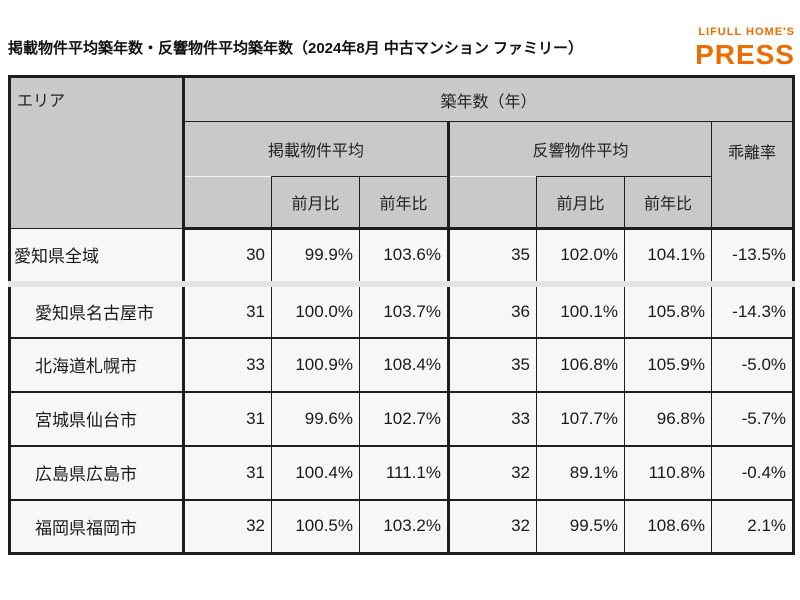  Describe the element at coordinates (668, 473) in the screenshot. I see `inquiry-yoy-value: 110.8%` at that location.